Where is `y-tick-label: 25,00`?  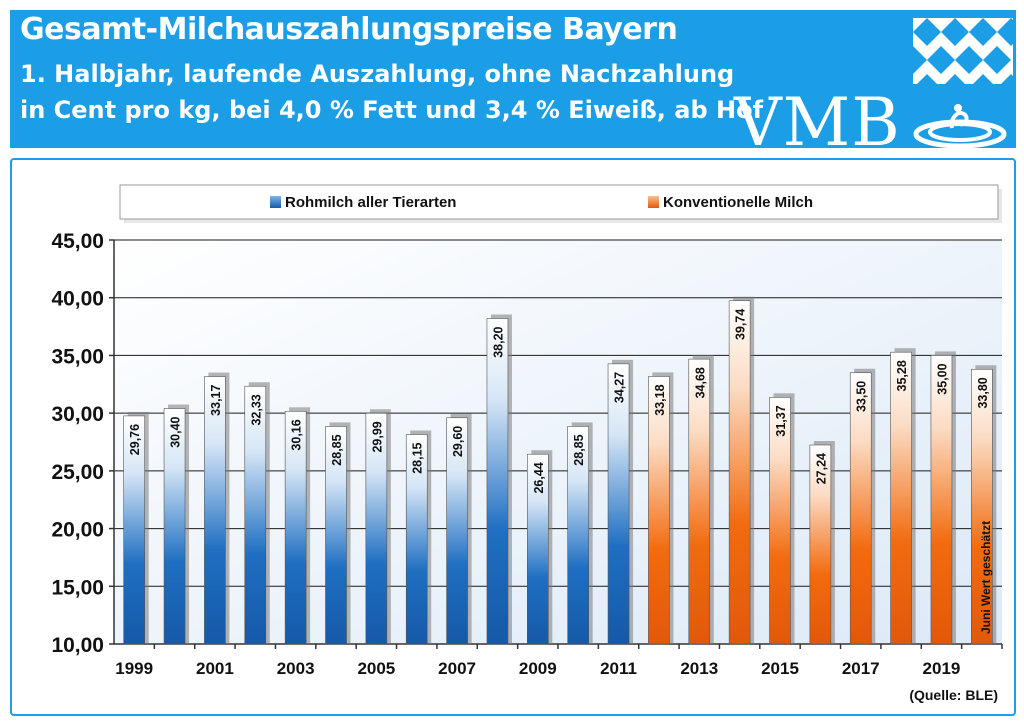
y-tick-label: 25,00 is located at coordinates (77, 472).